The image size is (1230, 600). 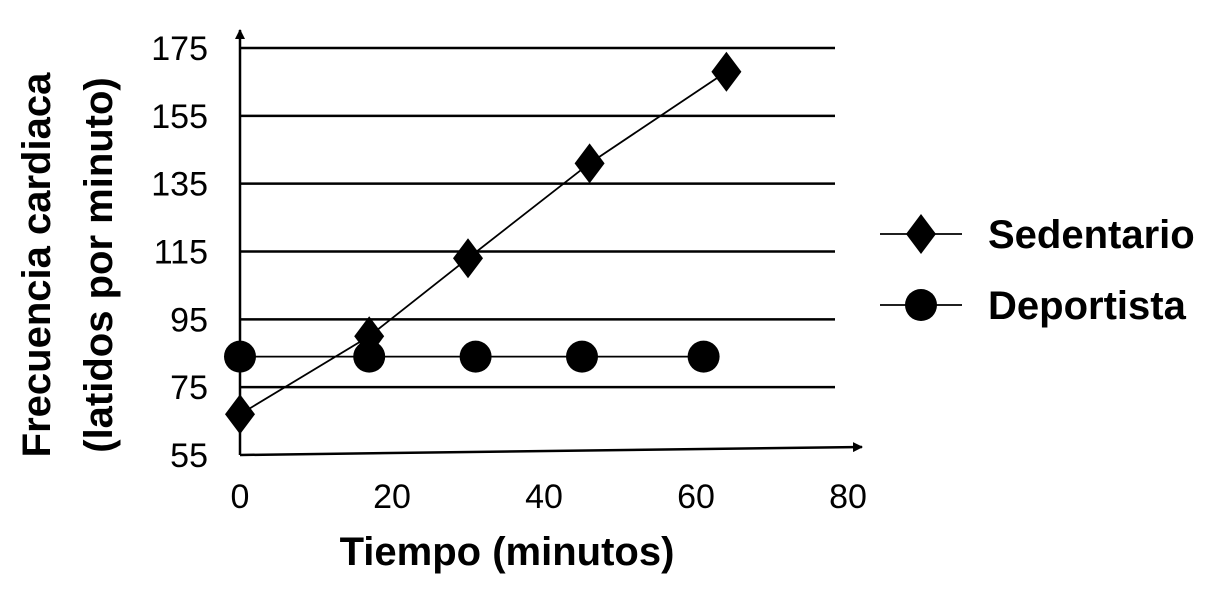 I want to click on x-tick-label: 60, so click(x=696, y=497).